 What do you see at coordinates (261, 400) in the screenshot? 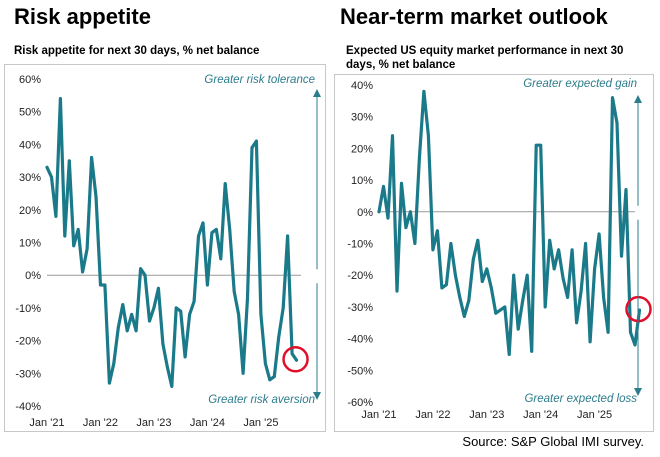
I see `annotation-bottom: Greater risk aversion` at bounding box center [261, 400].